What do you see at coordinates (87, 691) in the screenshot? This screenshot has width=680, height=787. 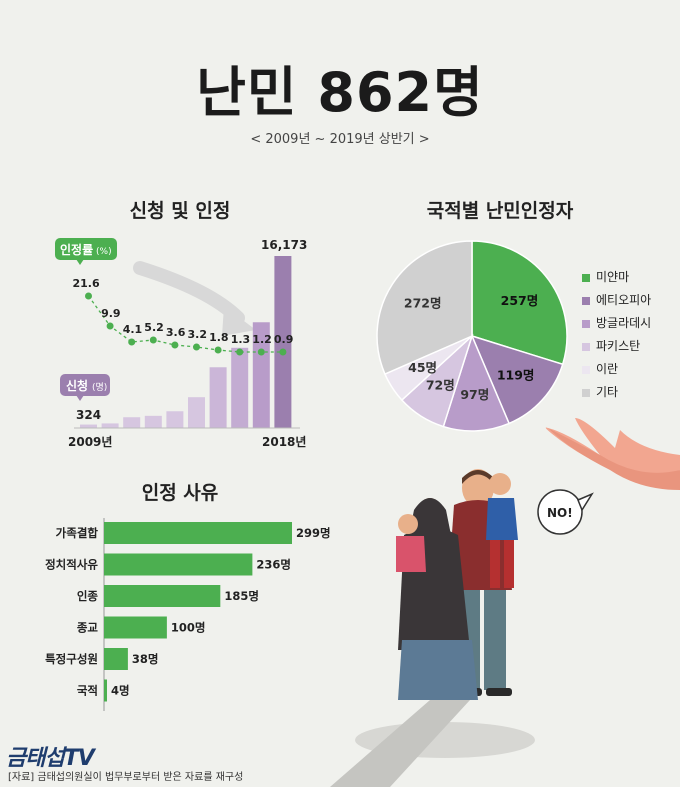 I see `reason-category-label: 국적` at bounding box center [87, 691].